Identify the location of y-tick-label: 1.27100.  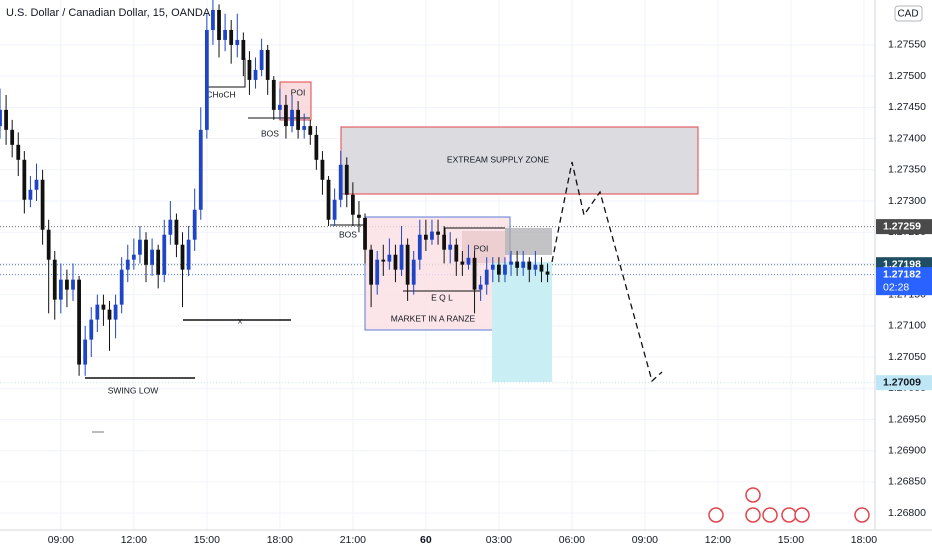
(907, 326).